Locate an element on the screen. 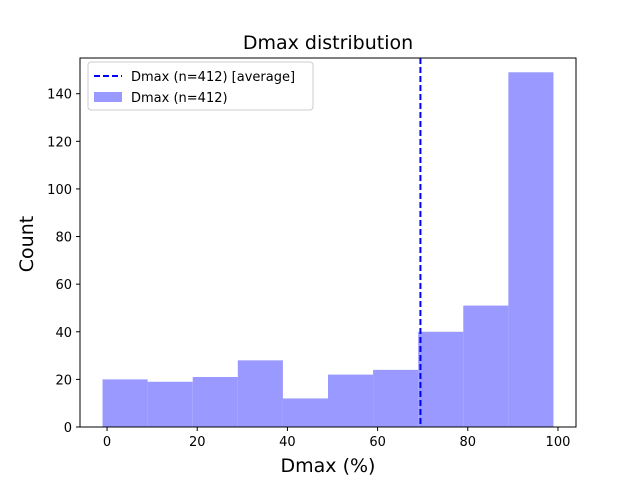 The image size is (640, 480). x-tick-label: 20 is located at coordinates (197, 442).